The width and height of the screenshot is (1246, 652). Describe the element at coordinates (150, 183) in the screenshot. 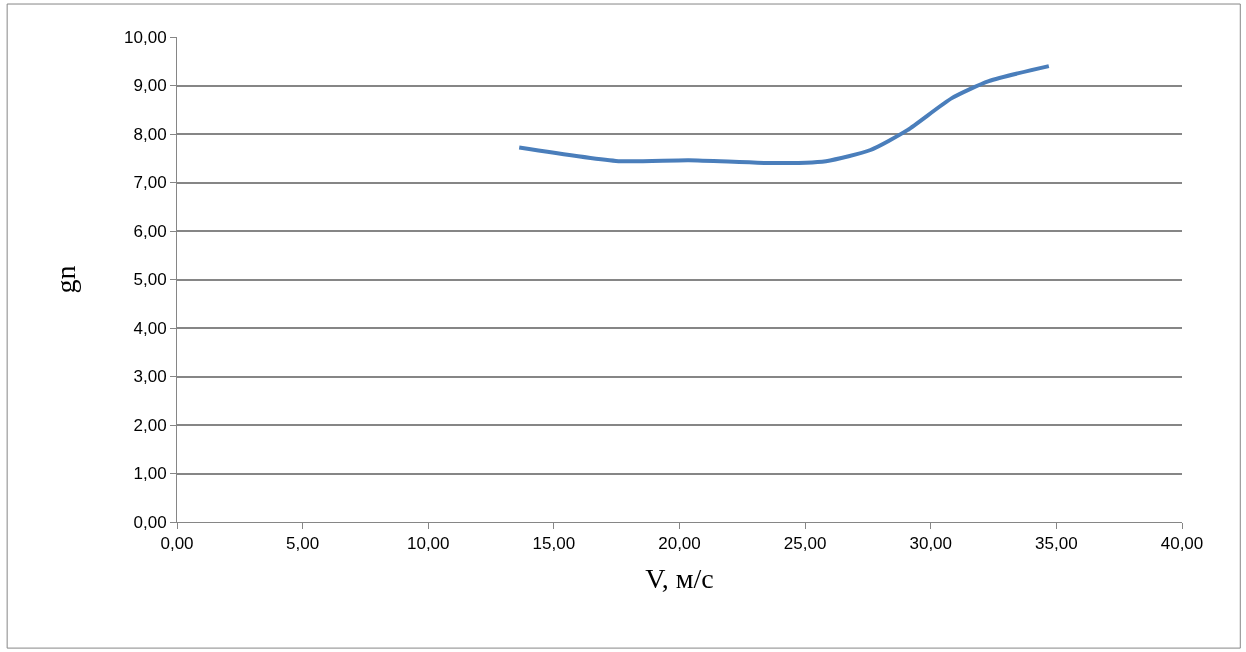

I see `y-tick-label: 7,00` at that location.